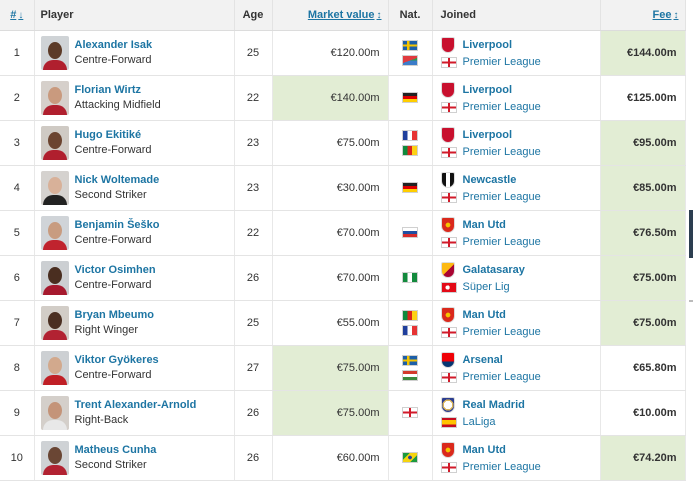 This screenshot has width=693, height=485. I want to click on turkey-flag-icon, so click(448, 287).